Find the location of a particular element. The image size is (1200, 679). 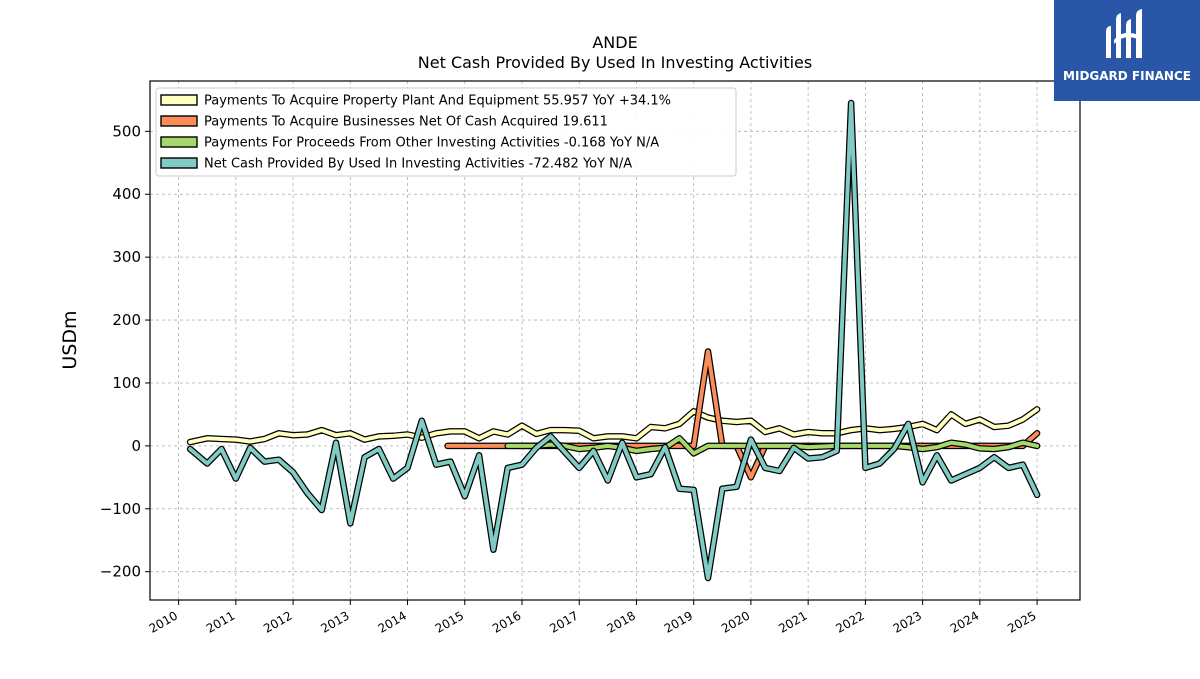

chart-title: ANDE is located at coordinates (614, 42).